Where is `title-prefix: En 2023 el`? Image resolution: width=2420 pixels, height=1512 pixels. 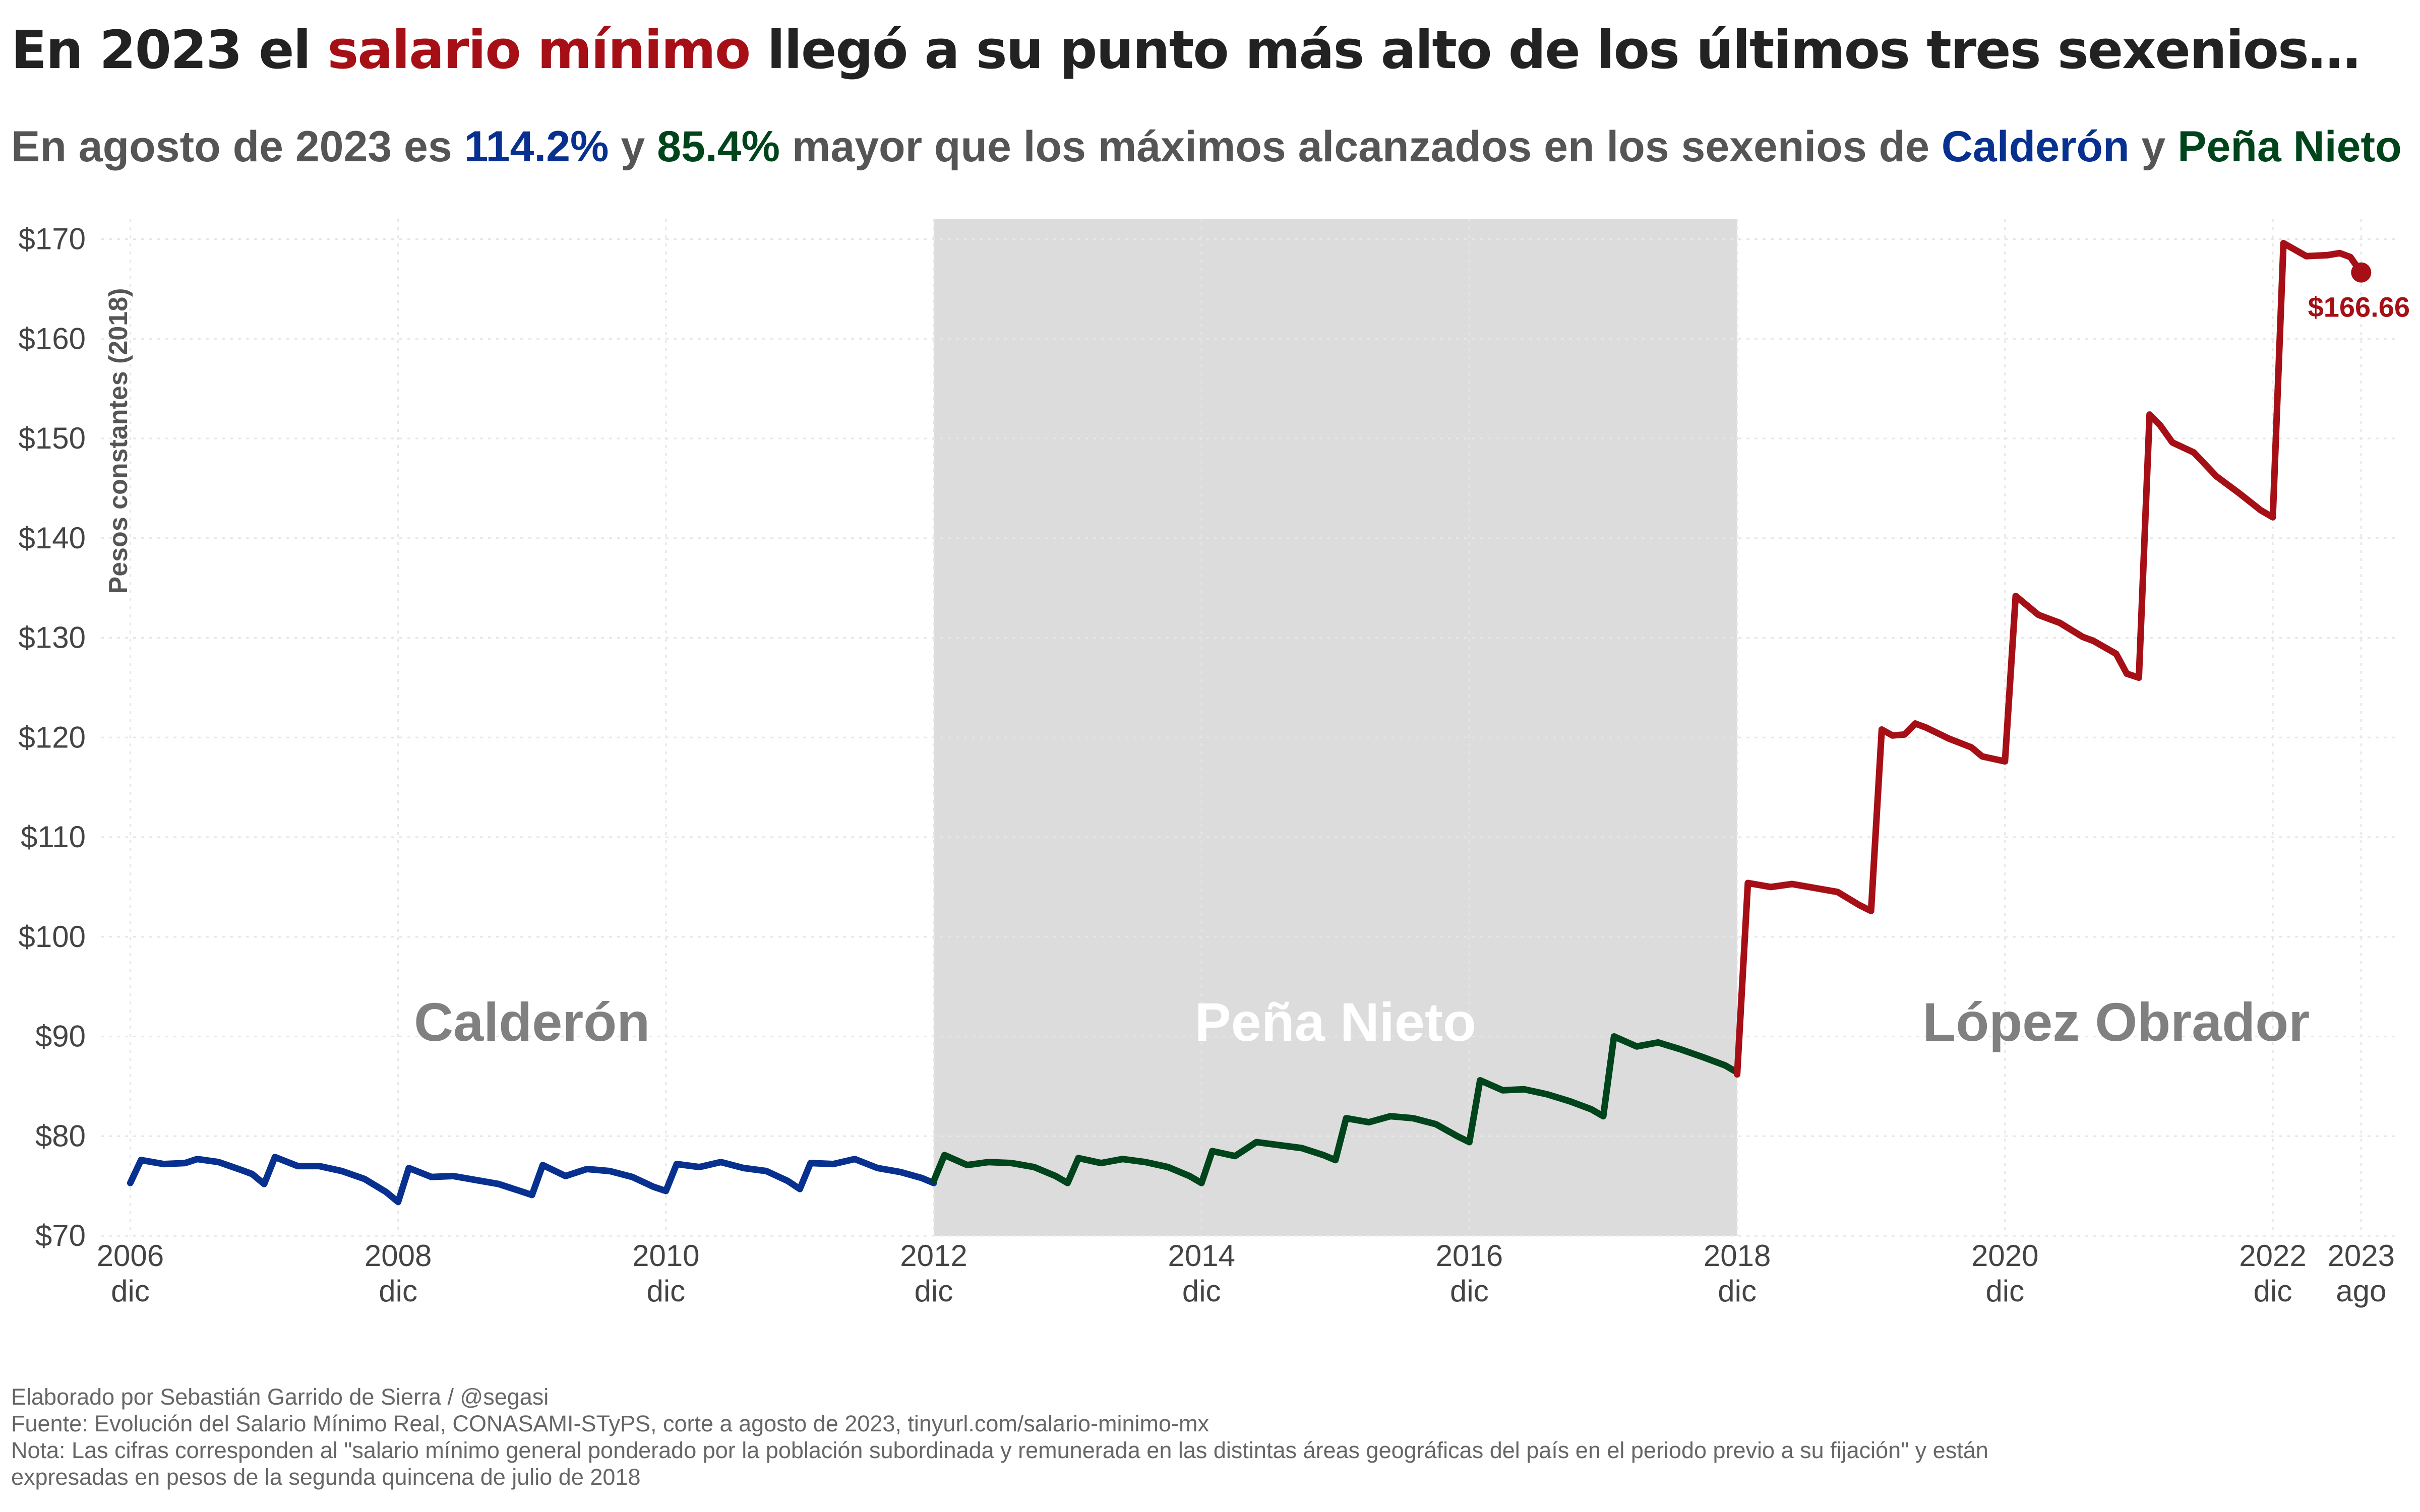
title-prefix: En 2023 el is located at coordinates (169, 50).